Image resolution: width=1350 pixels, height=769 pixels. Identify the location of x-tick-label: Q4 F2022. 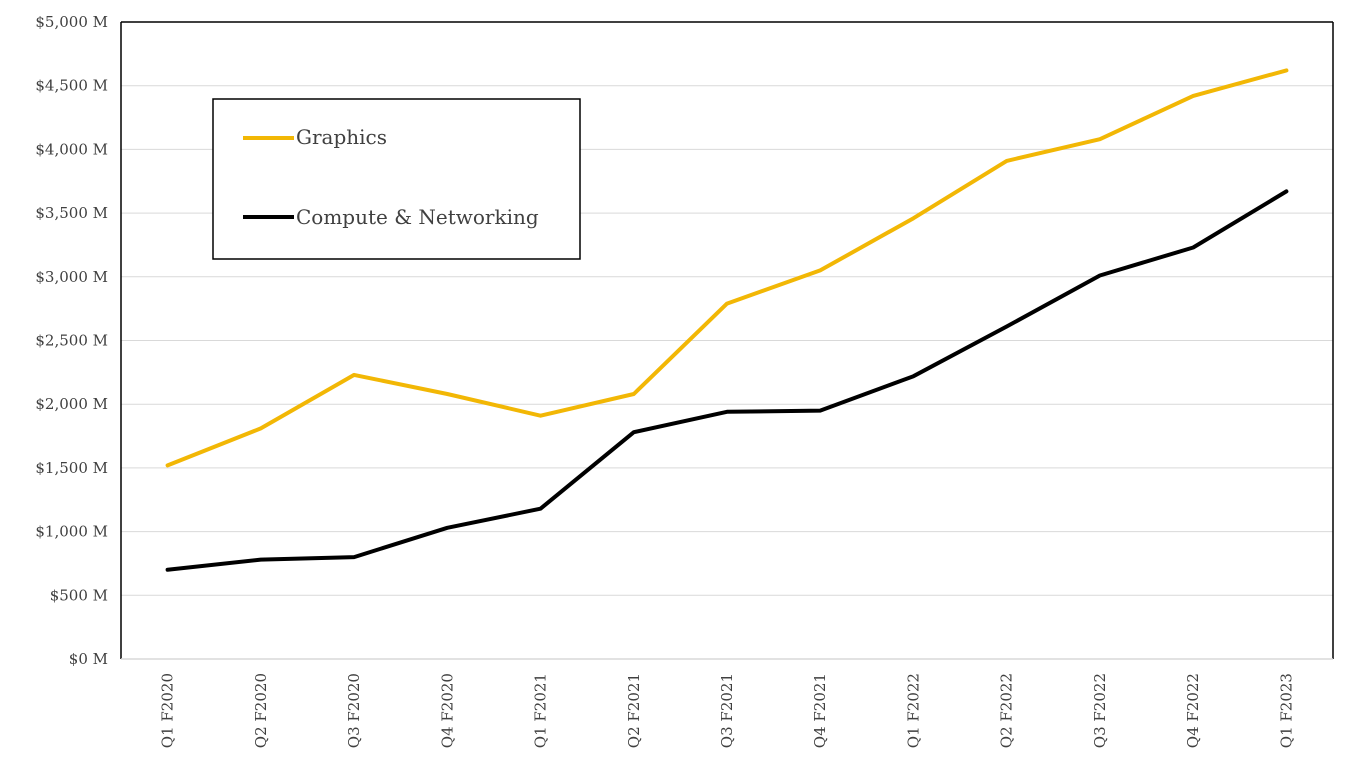
(1193, 710).